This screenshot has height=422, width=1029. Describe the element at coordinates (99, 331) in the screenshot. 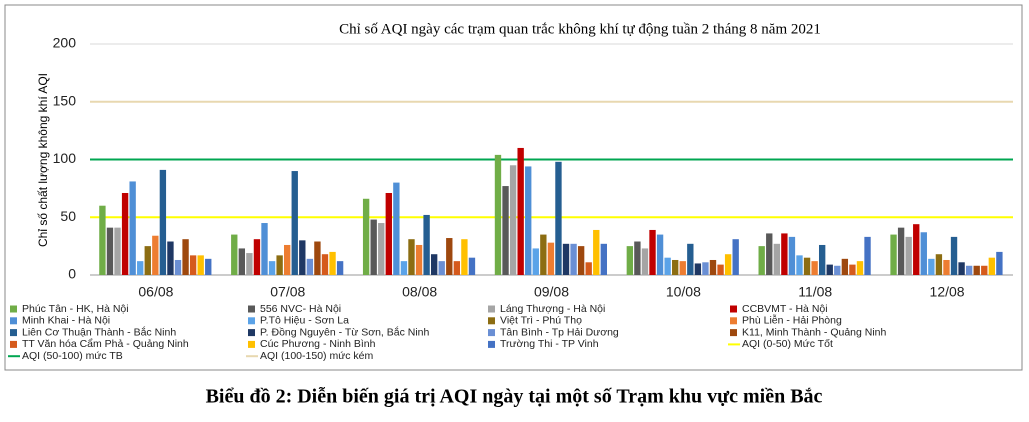

I see `legend-label: Liên Cơ Thuận Thành - Bắc Ninh` at that location.